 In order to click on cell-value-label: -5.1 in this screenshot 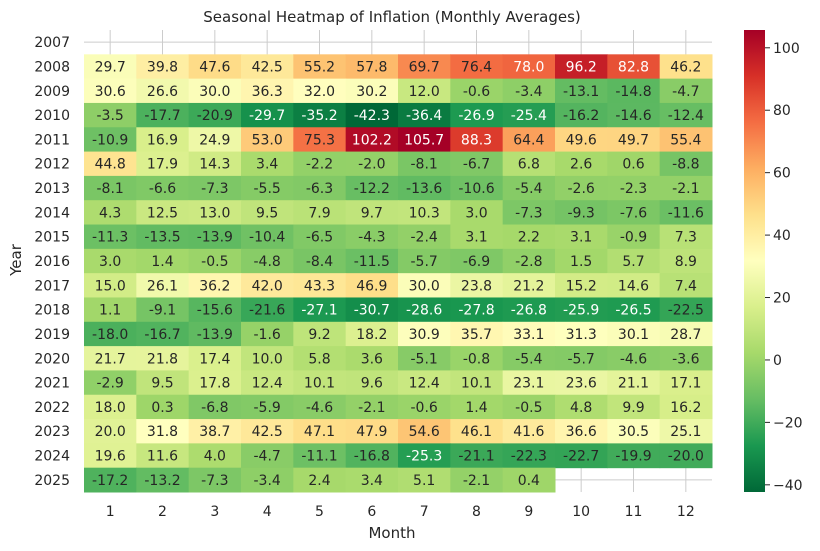, I will do `click(424, 359)`.